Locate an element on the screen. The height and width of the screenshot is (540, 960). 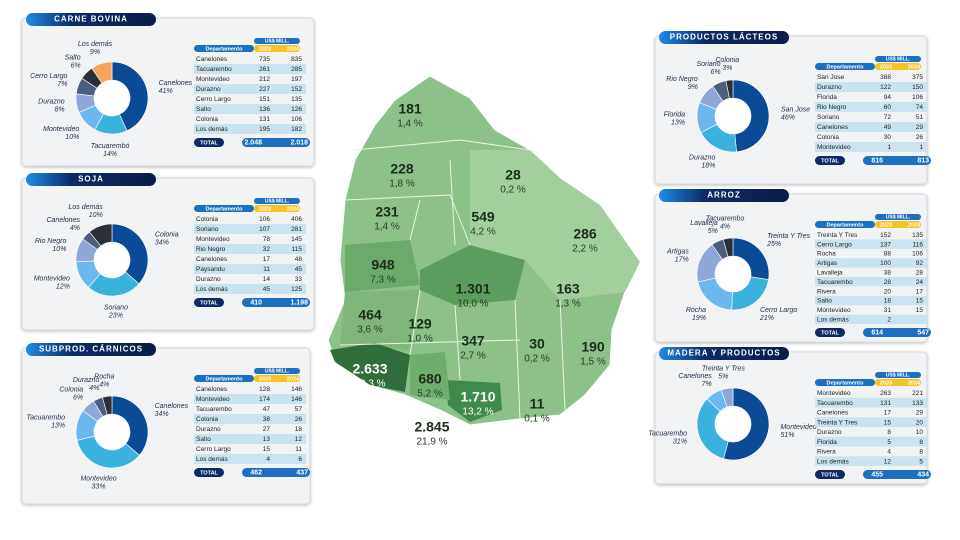
table-cell: 11 is located at coordinates (298, 449).